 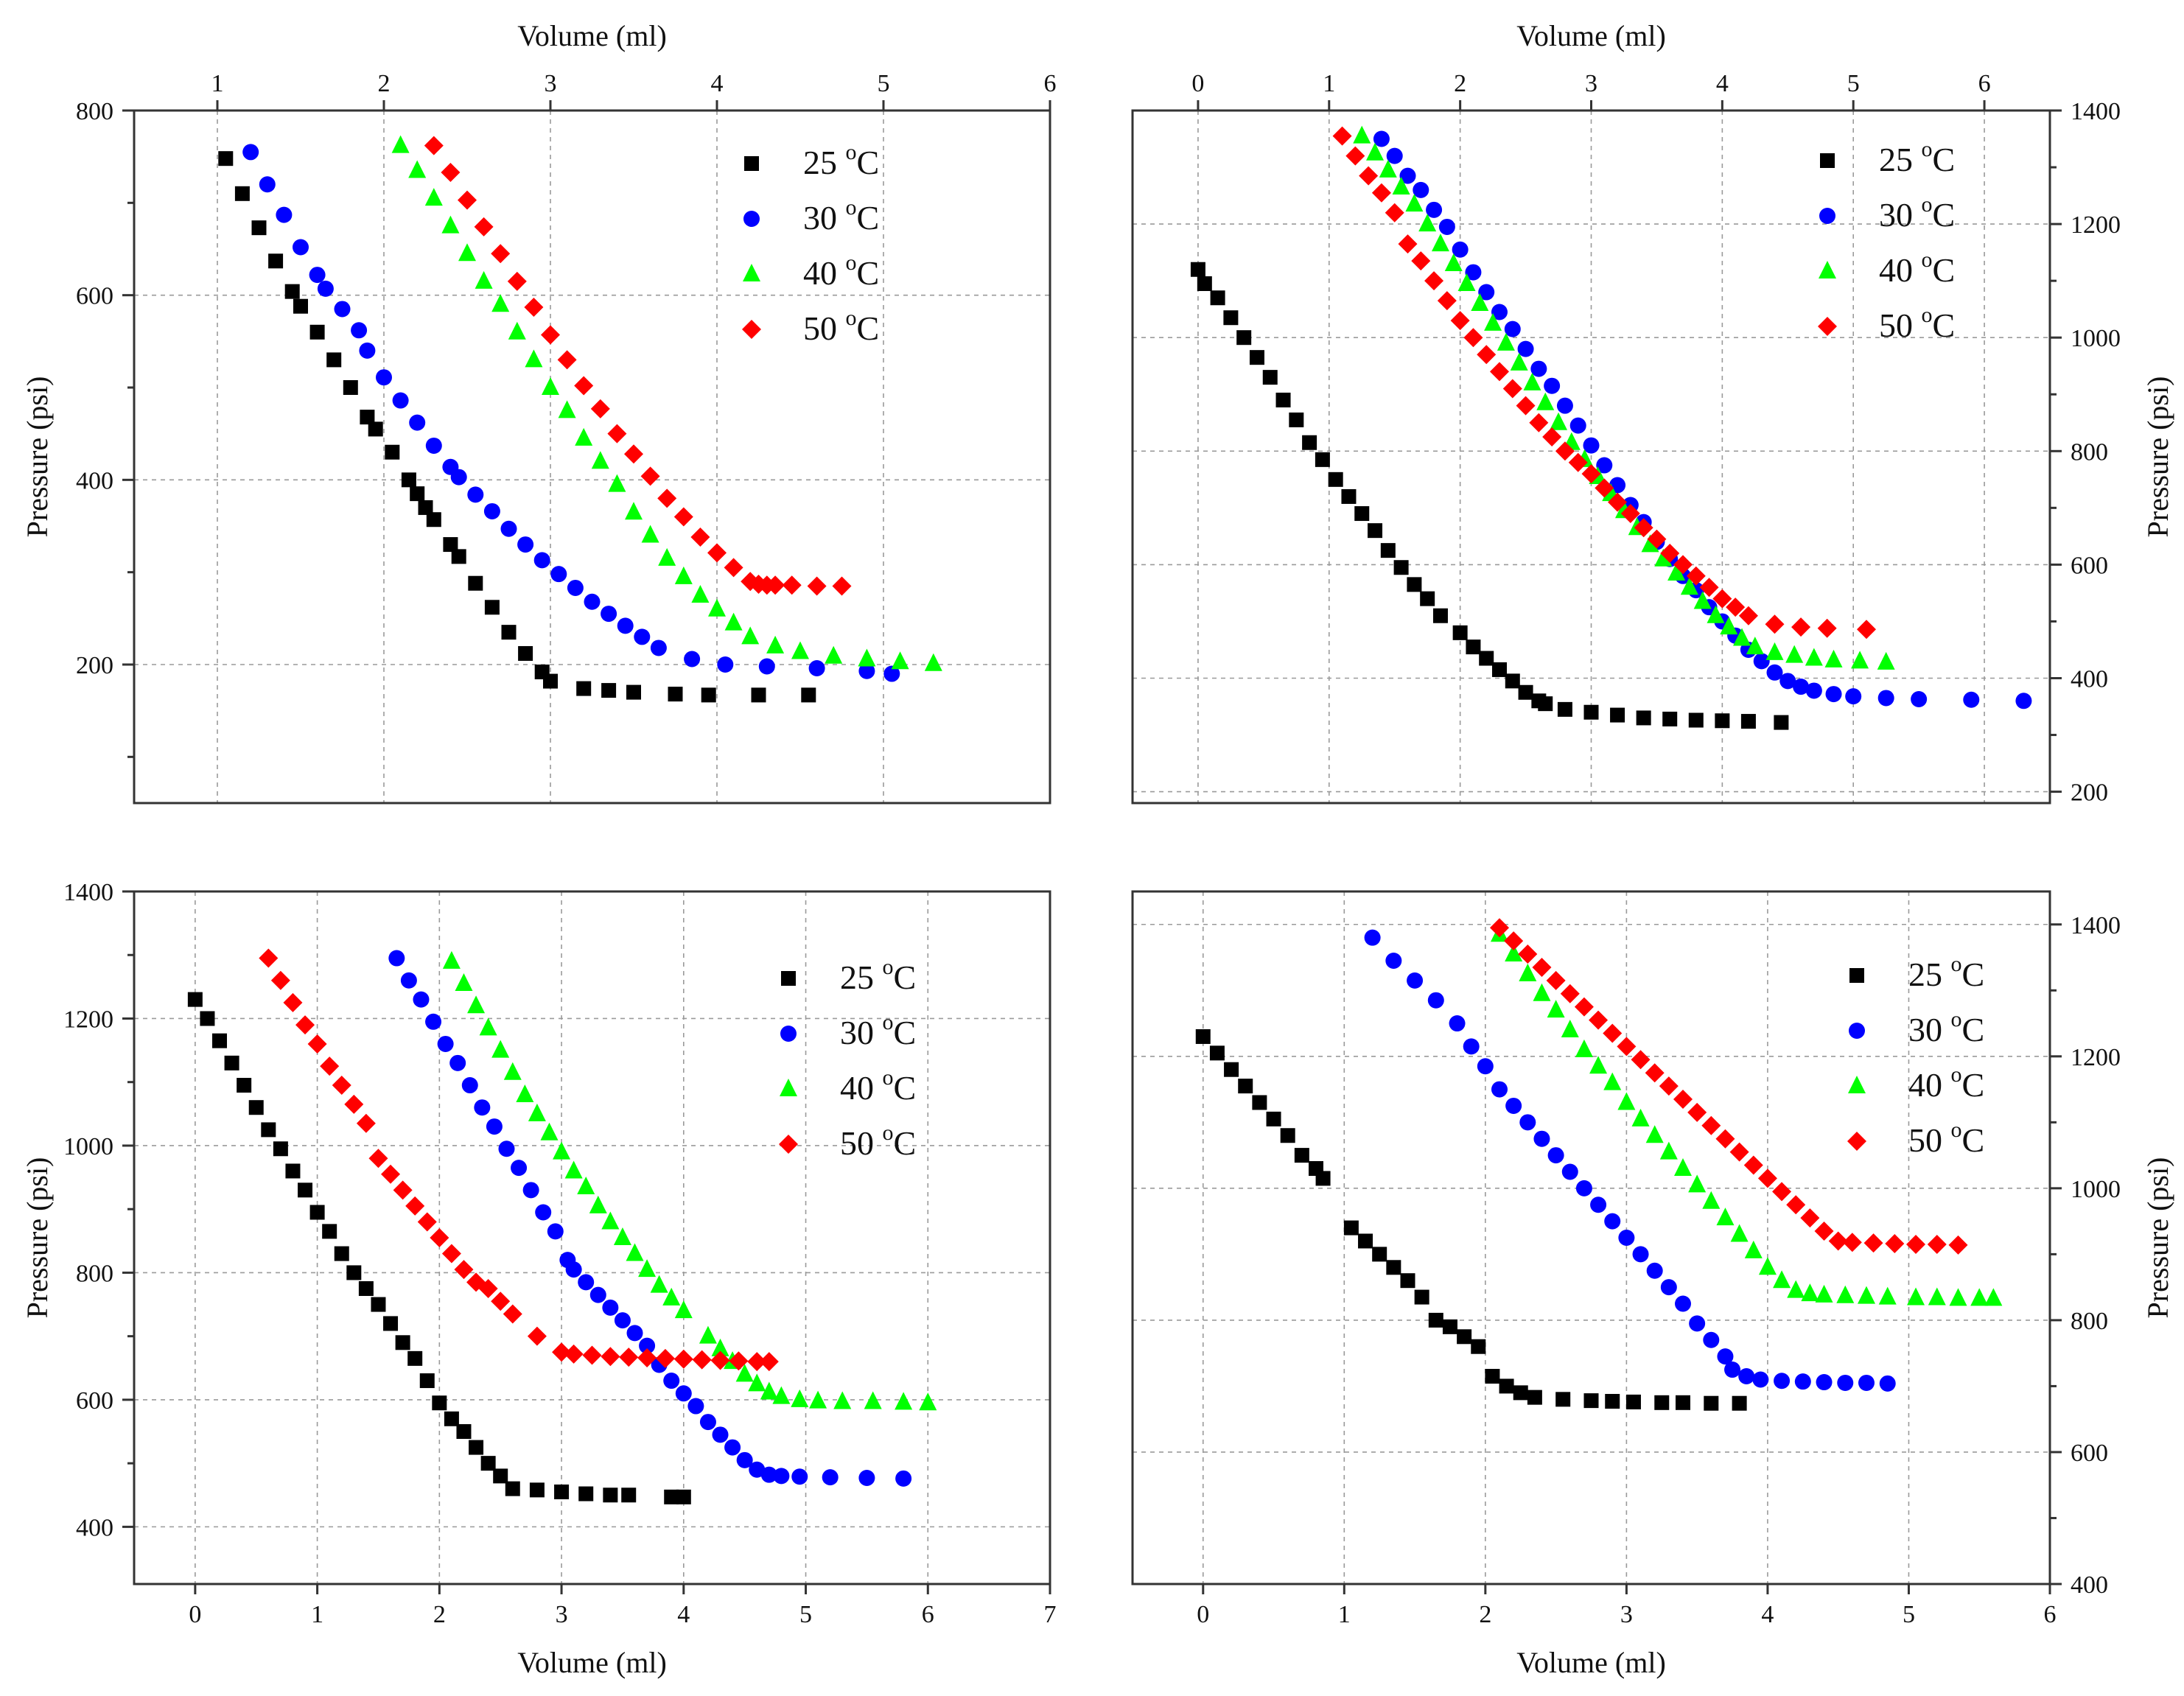 What do you see at coordinates (2089, 1321) in the screenshot?
I see `y-tick-label: 800` at bounding box center [2089, 1321].